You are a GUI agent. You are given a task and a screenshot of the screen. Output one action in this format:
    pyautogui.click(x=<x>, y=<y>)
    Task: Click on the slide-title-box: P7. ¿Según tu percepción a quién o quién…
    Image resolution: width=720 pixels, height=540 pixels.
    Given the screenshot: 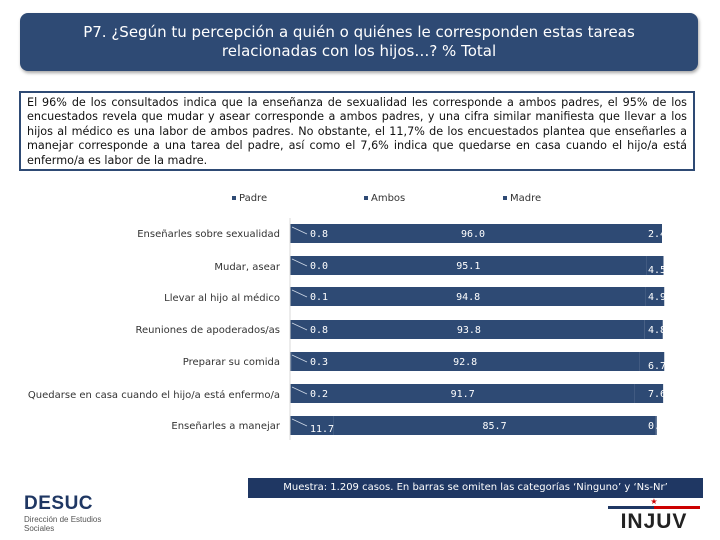 What is the action you would take?
    pyautogui.click(x=359, y=42)
    